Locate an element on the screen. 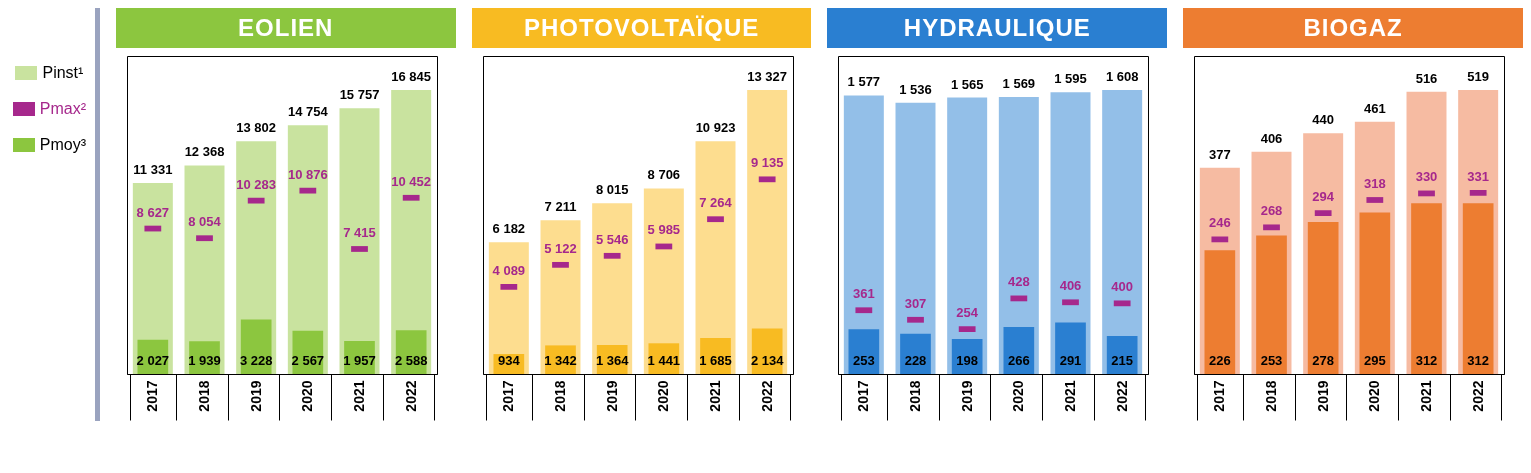 Image resolution: width=1531 pixels, height=473 pixels. data-label: 295 is located at coordinates (1375, 360).